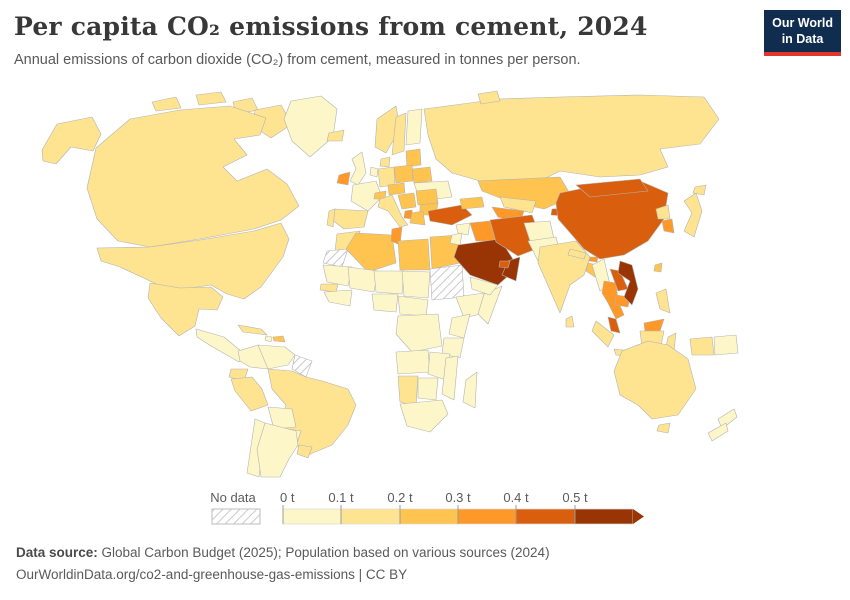 The height and width of the screenshot is (600, 850). I want to click on country-uruguay, so click(304, 451).